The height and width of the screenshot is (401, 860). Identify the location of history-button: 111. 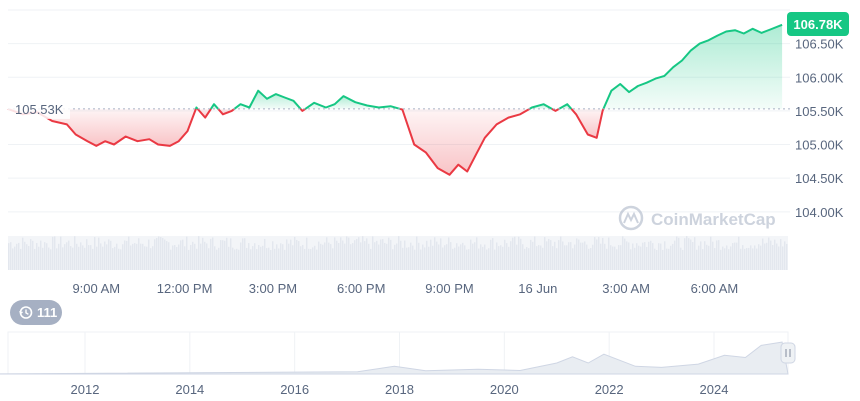
(36, 312).